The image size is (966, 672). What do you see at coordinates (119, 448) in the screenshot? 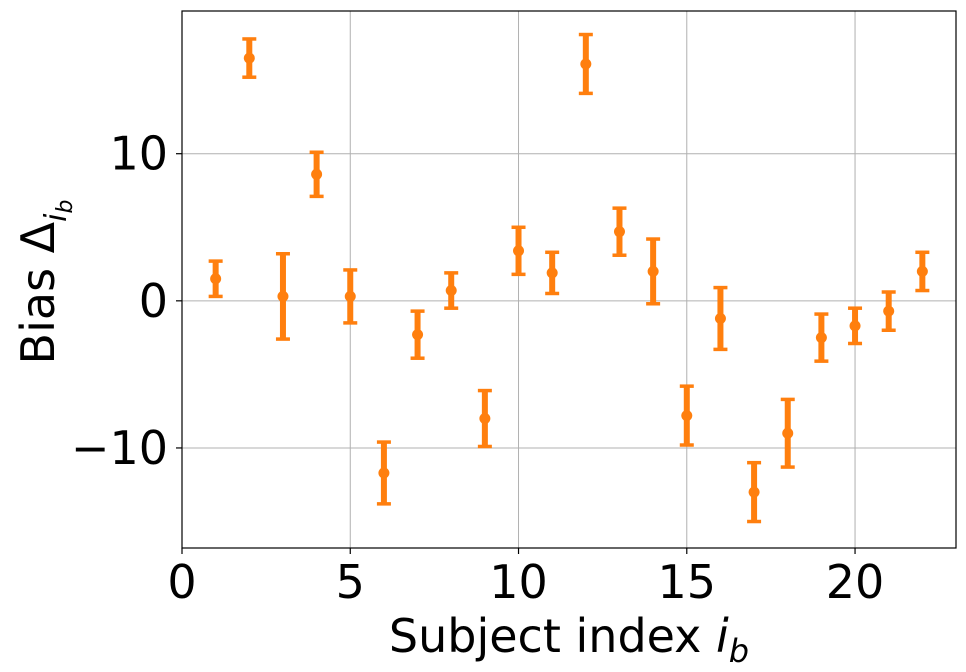
I see `y-tick-label: −10` at bounding box center [119, 448].